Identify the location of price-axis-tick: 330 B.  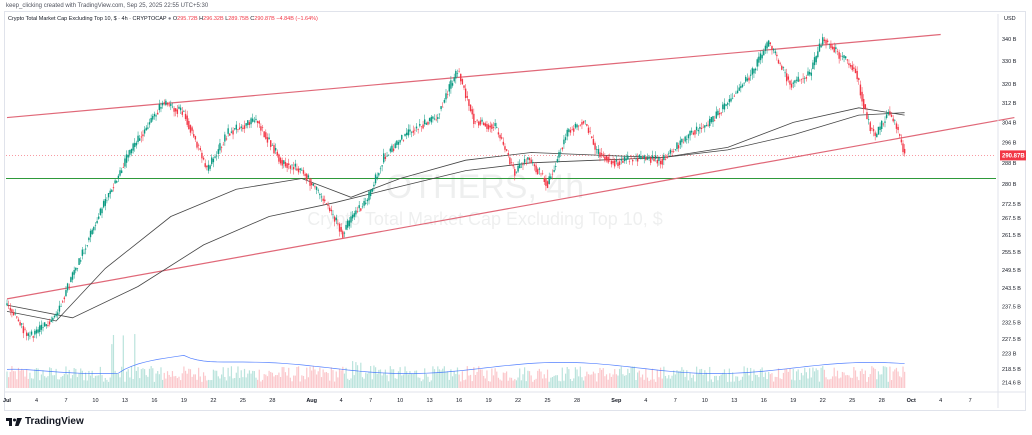
(1009, 62).